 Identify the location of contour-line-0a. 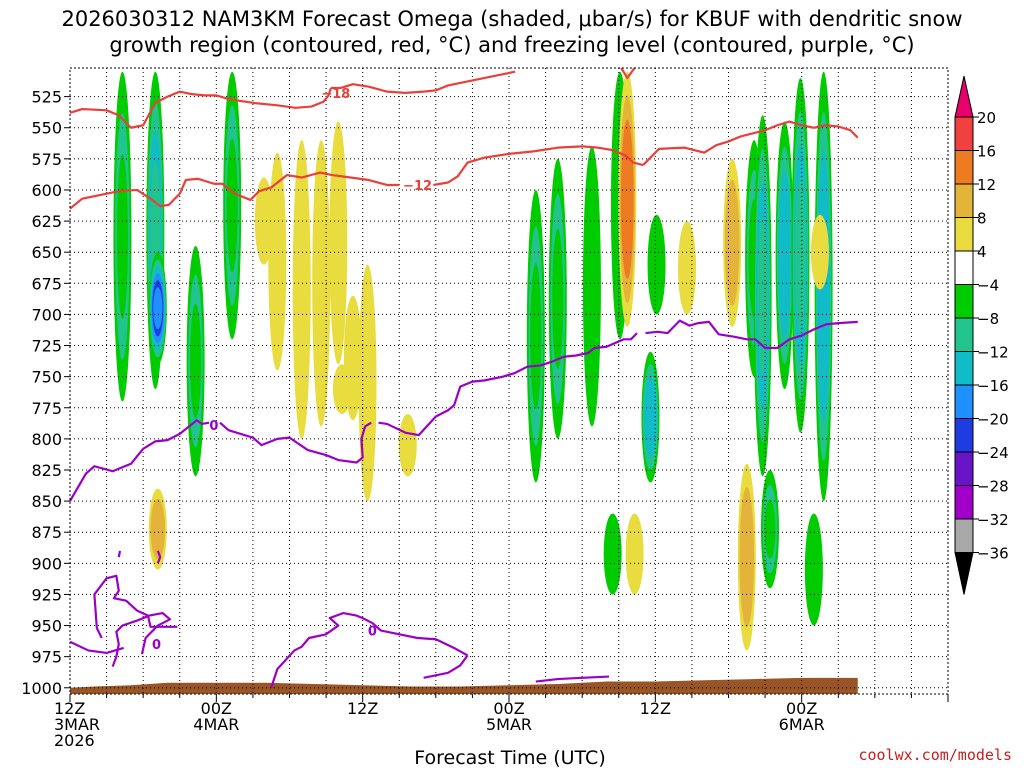
(139, 460).